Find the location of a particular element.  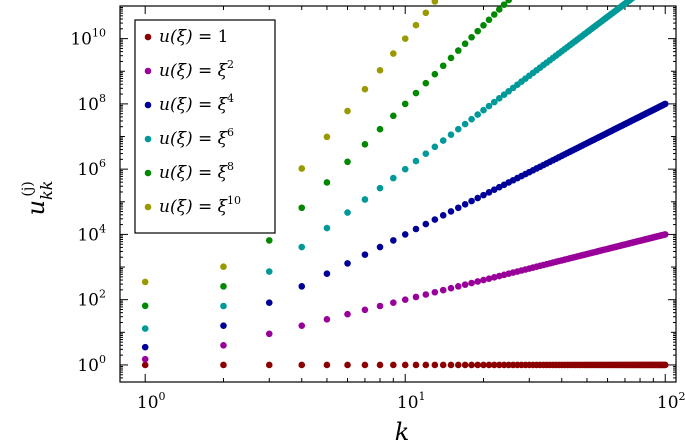

y-tick-label: 10⁰ is located at coordinates (91, 364).